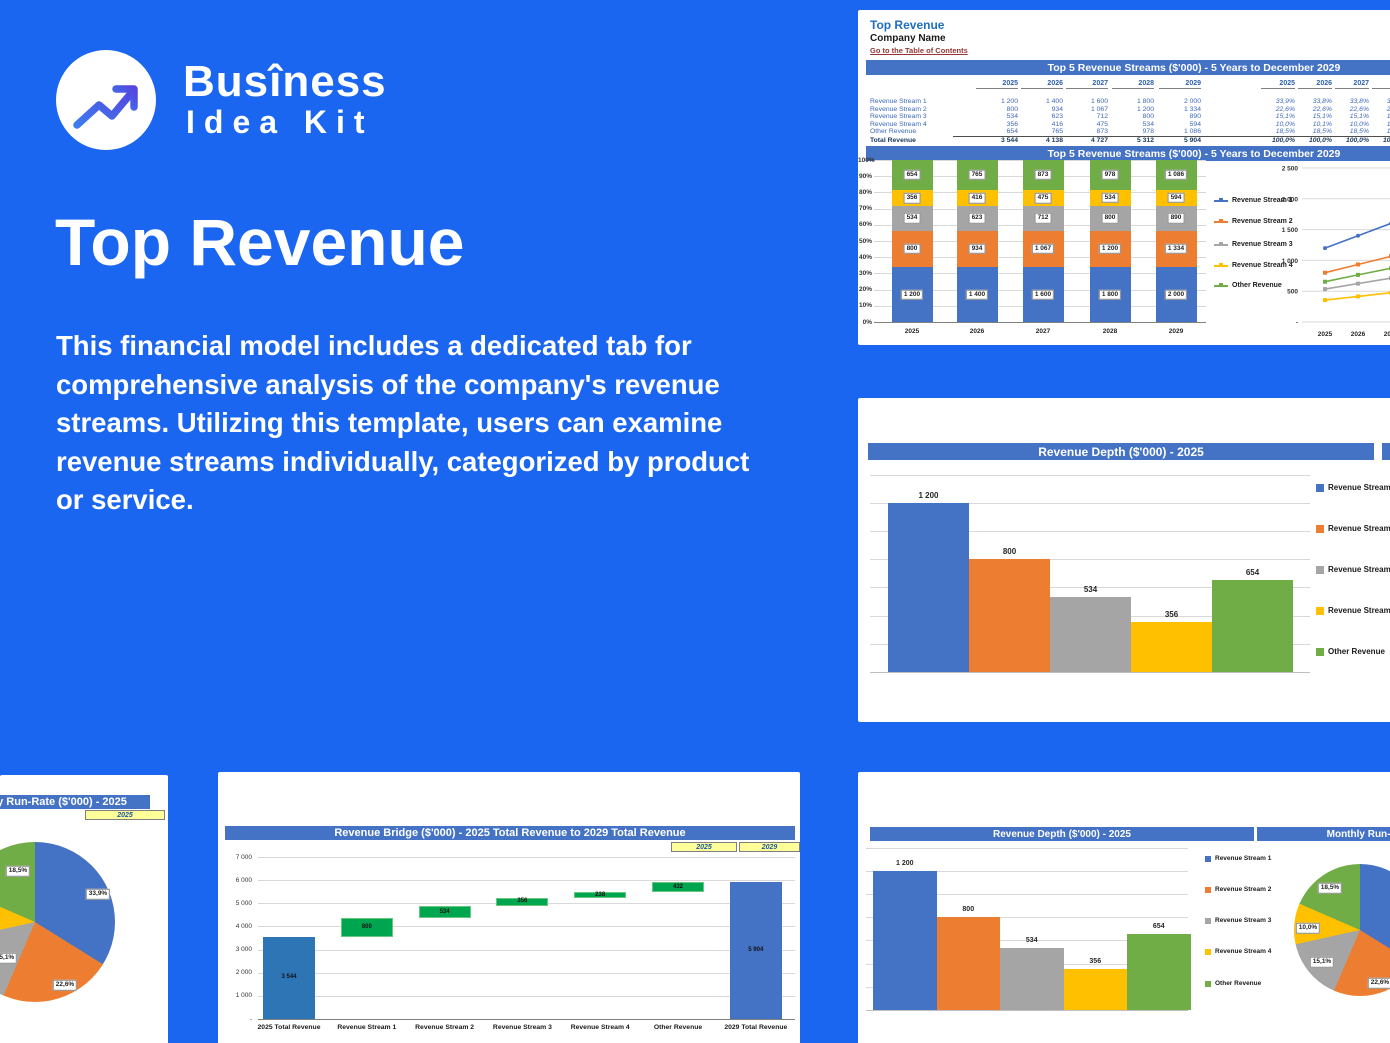 This screenshot has height=1043, width=1390. What do you see at coordinates (865, 290) in the screenshot?
I see `y-axis-tick-label: 20%` at bounding box center [865, 290].